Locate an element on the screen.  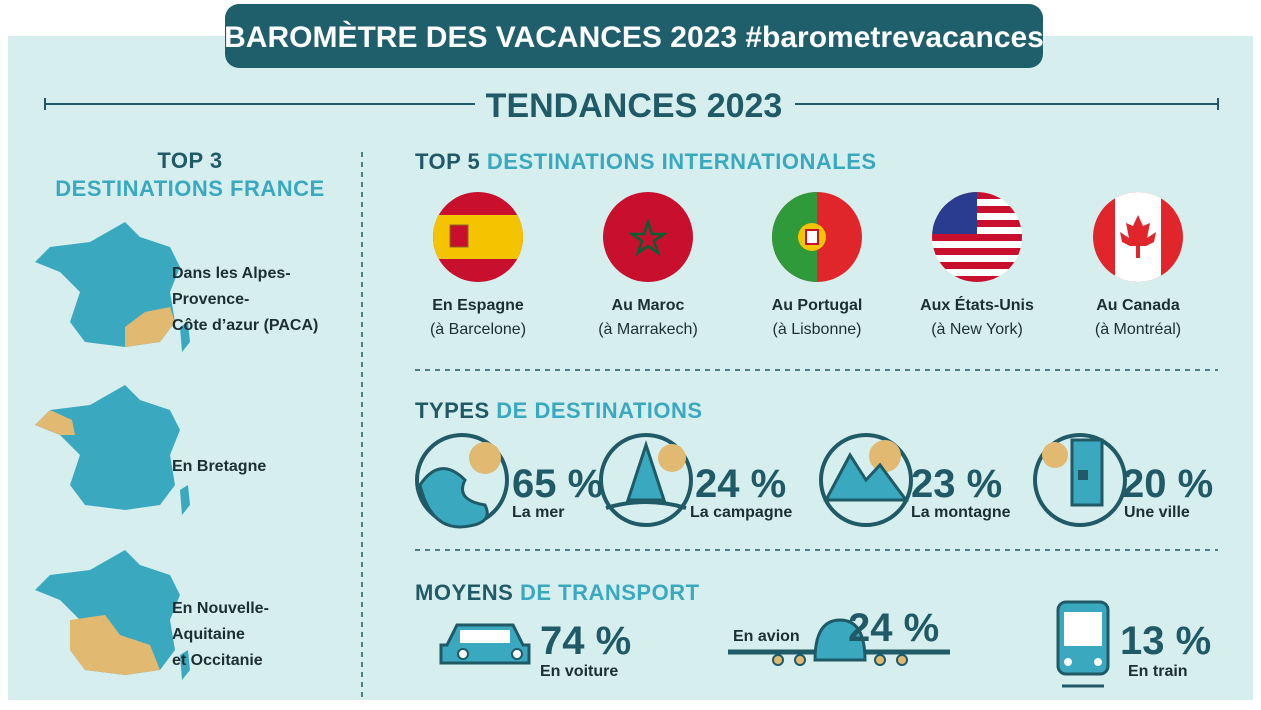
icon-sea is located at coordinates (462, 481).